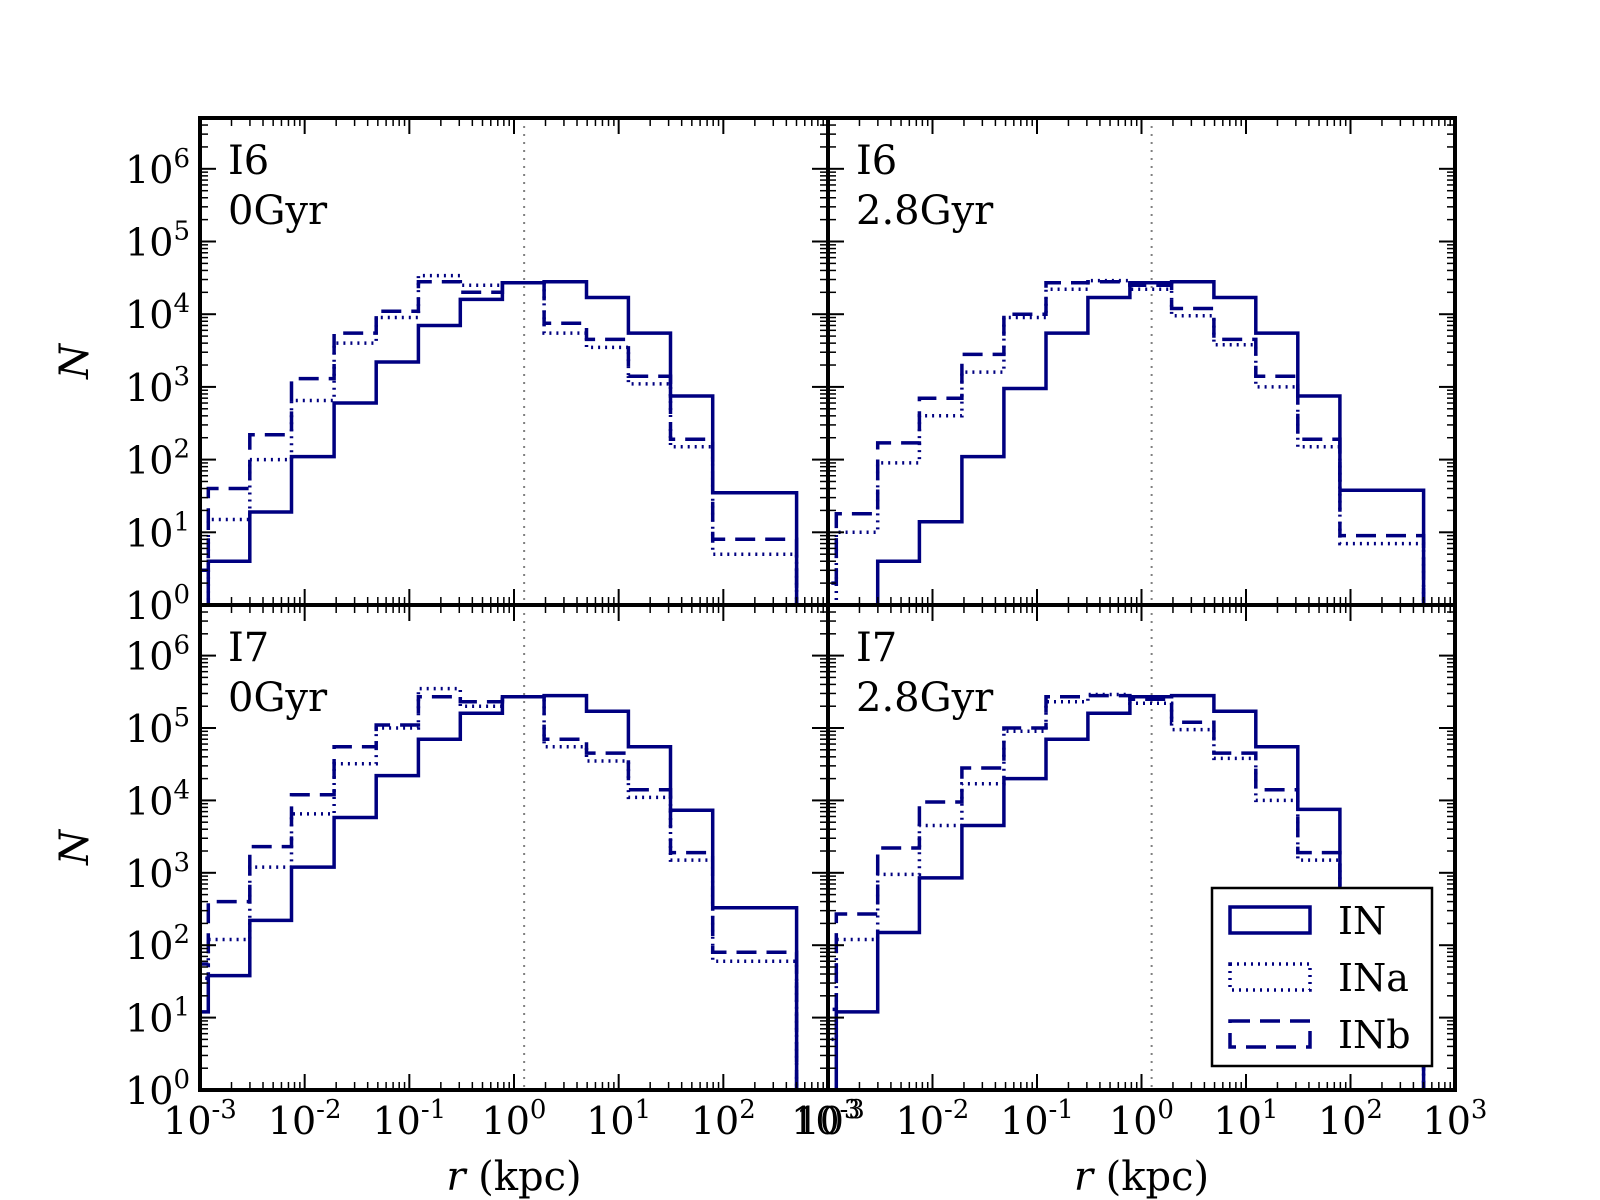 Image resolution: width=1600 pixels, height=1200 pixels. What do you see at coordinates (1322, 977) in the screenshot?
I see `legend: IN INa INb` at bounding box center [1322, 977].